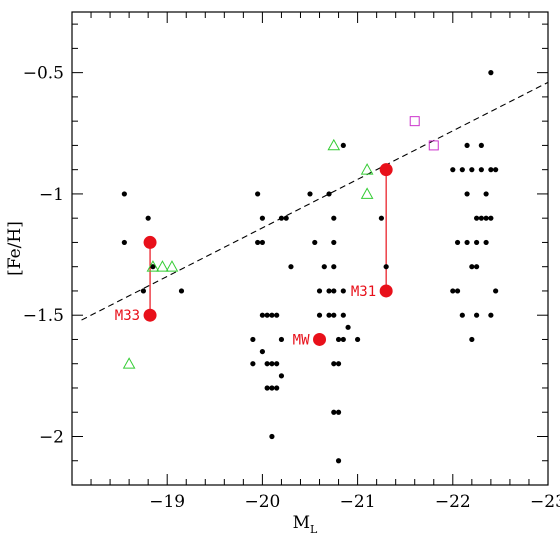 The height and width of the screenshot is (544, 560). I want to click on x-tick-label: −22, so click(453, 502).